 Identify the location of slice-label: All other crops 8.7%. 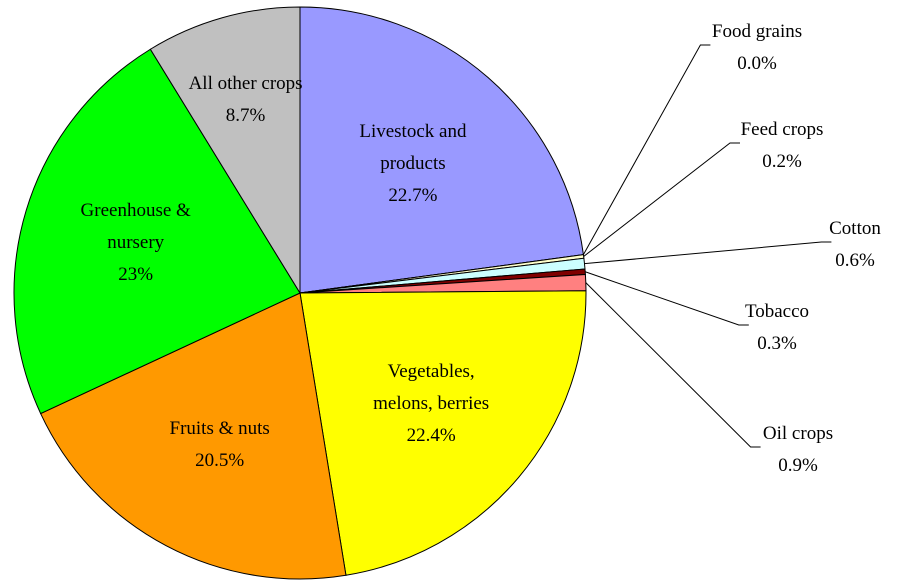
(246, 100).